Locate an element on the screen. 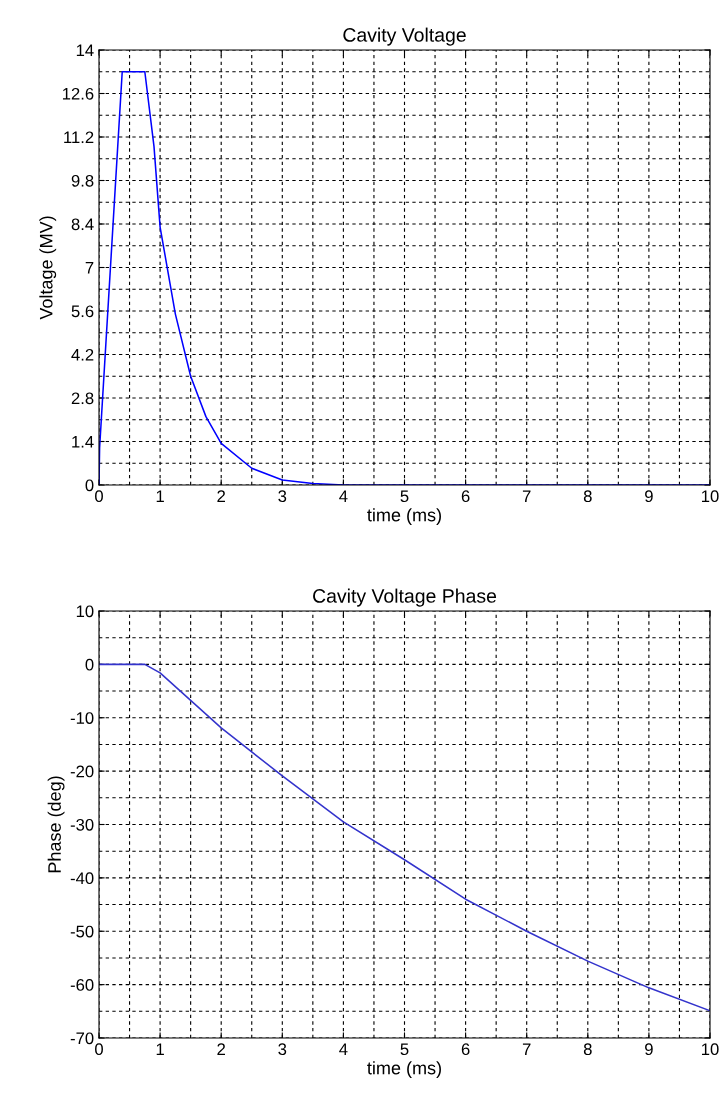 The height and width of the screenshot is (1120, 728). y-tick-label: 8.4 is located at coordinates (82, 224).